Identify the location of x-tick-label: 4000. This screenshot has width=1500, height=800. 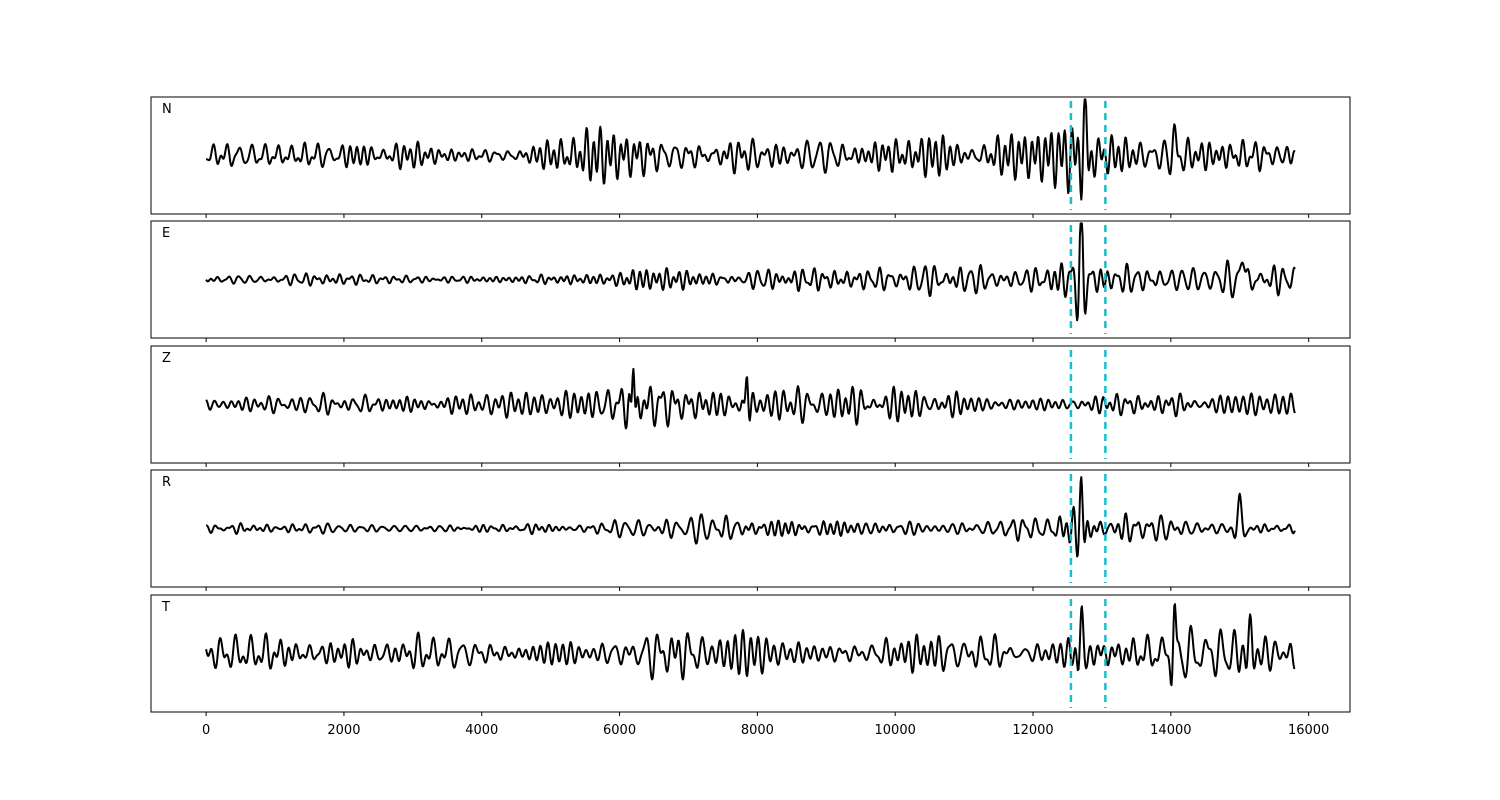
(481, 730).